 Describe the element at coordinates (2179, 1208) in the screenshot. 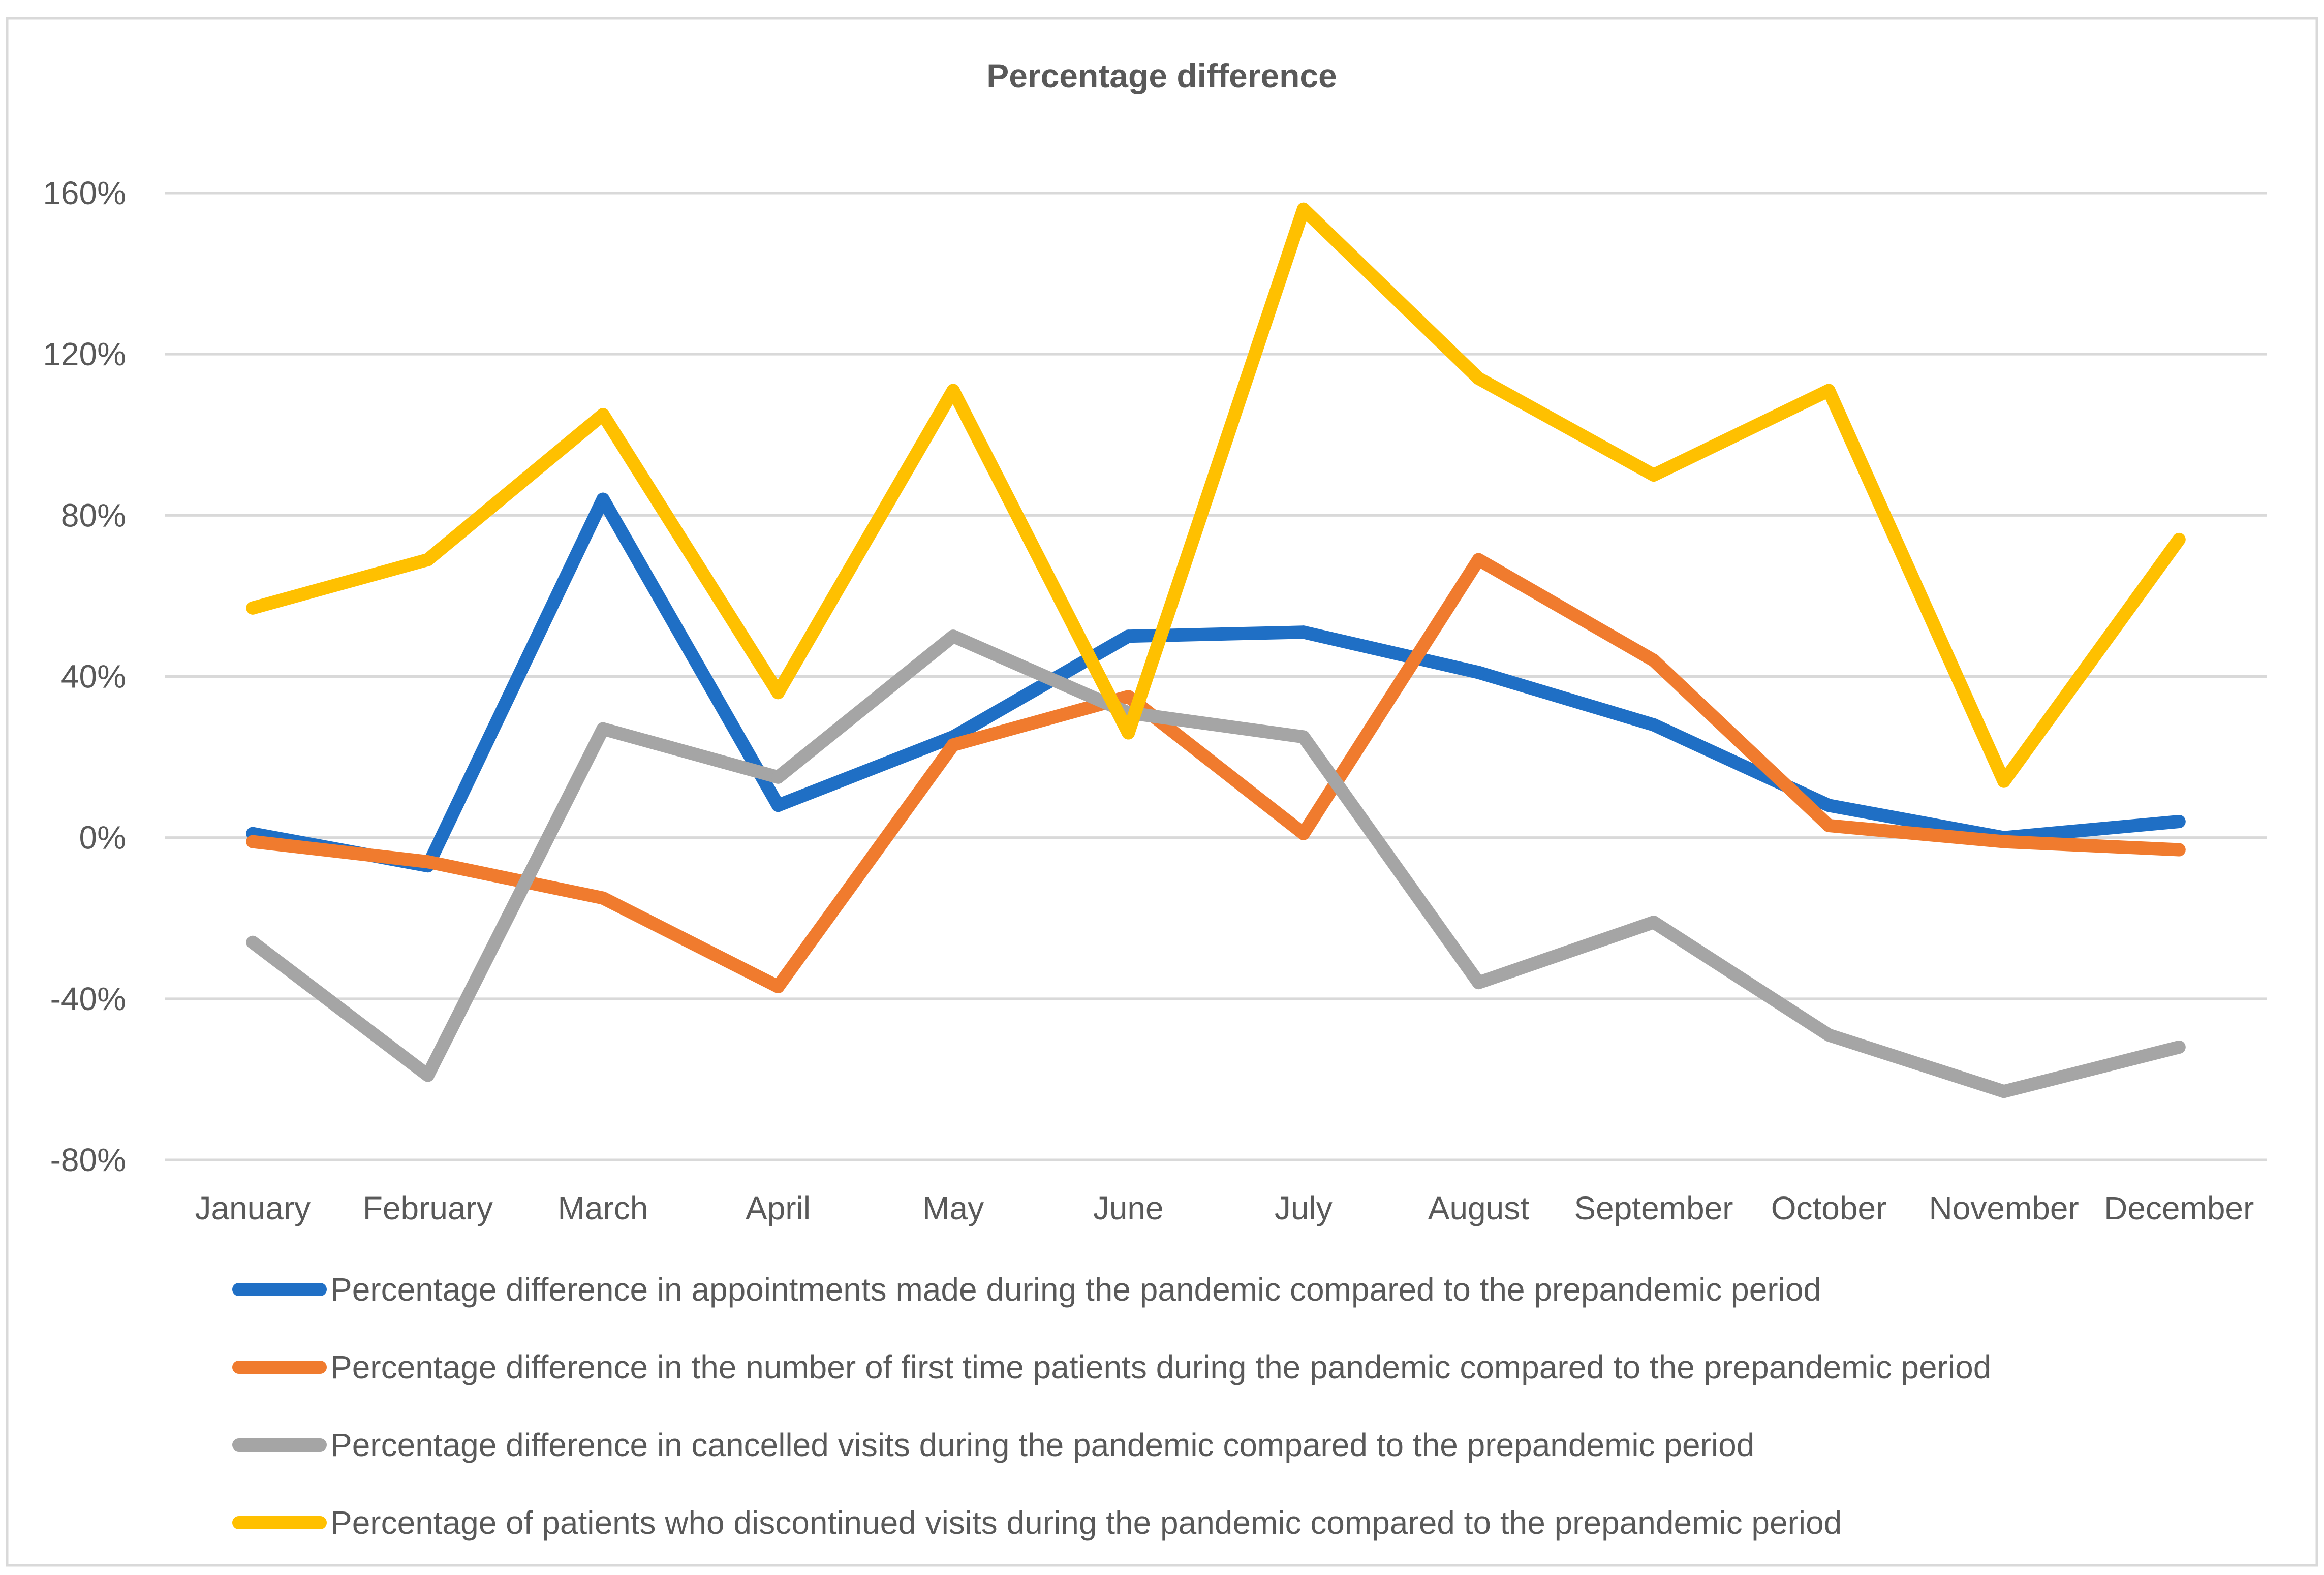

I see `x-tick-label: December` at that location.